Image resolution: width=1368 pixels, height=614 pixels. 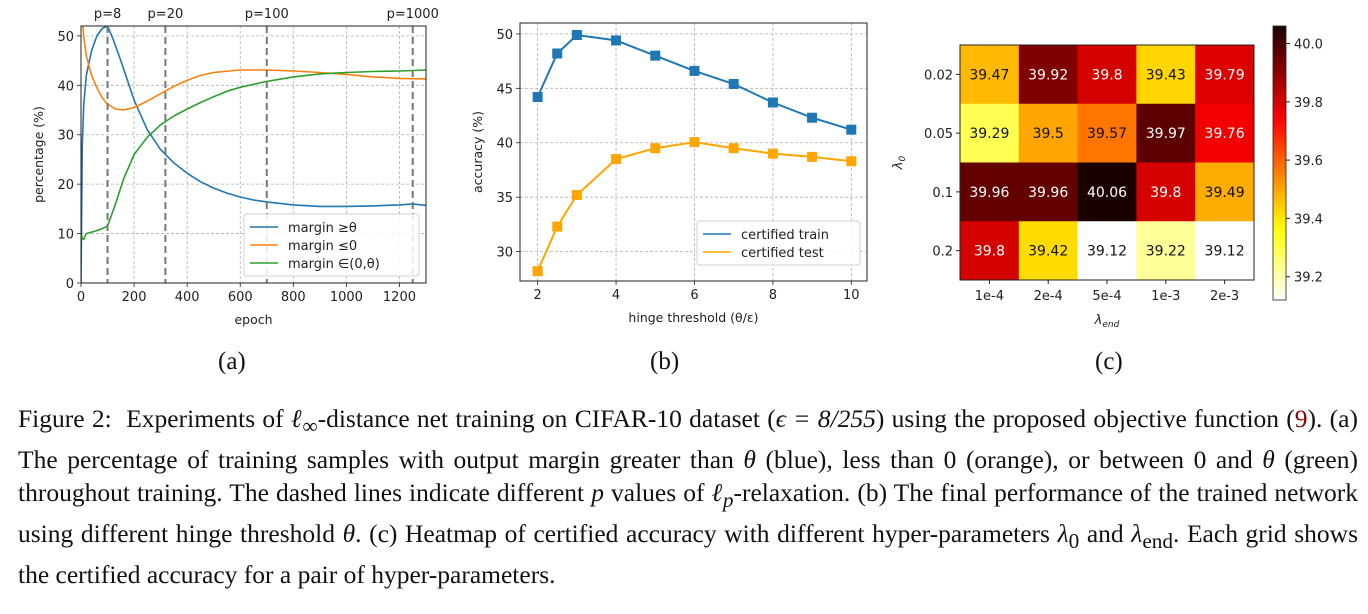 What do you see at coordinates (1279, 163) in the screenshot?
I see `colorbar` at bounding box center [1279, 163].